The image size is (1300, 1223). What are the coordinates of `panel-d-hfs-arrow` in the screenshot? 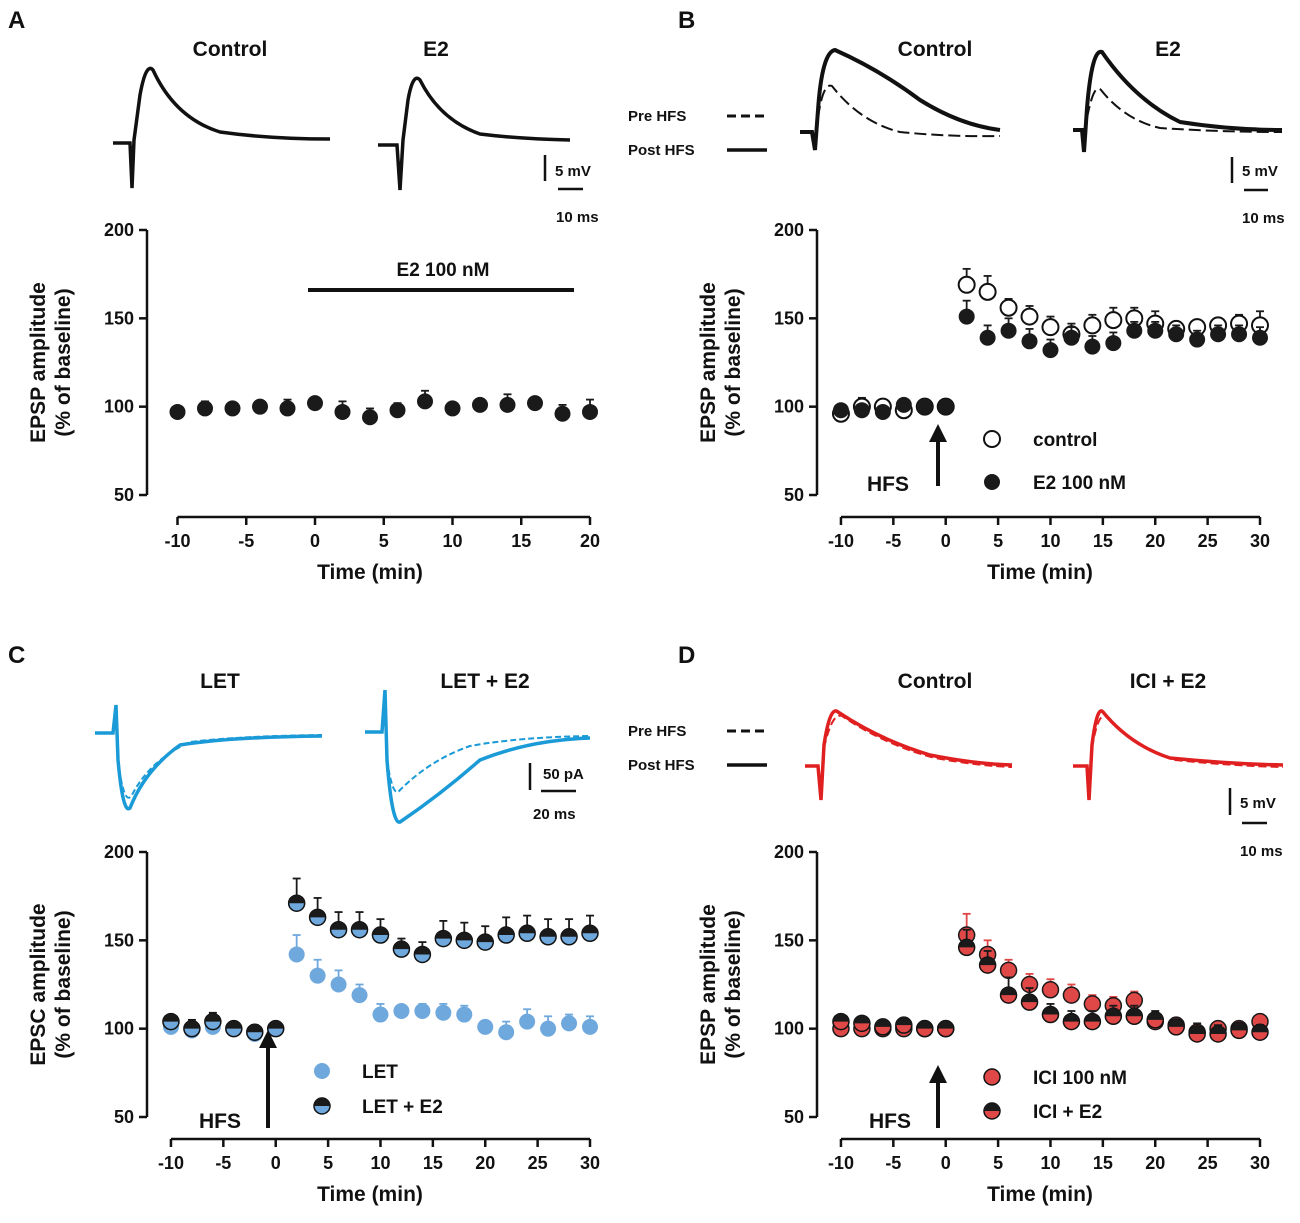 It's located at (938, 1096).